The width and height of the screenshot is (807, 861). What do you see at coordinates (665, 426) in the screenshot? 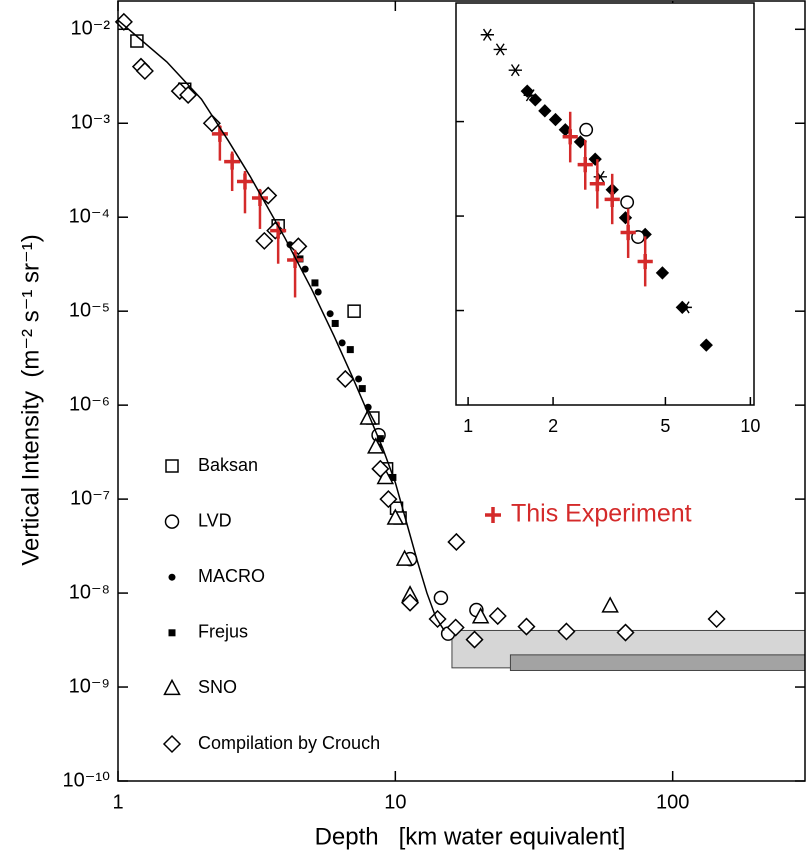
I see `x-tick-label: 5` at bounding box center [665, 426].